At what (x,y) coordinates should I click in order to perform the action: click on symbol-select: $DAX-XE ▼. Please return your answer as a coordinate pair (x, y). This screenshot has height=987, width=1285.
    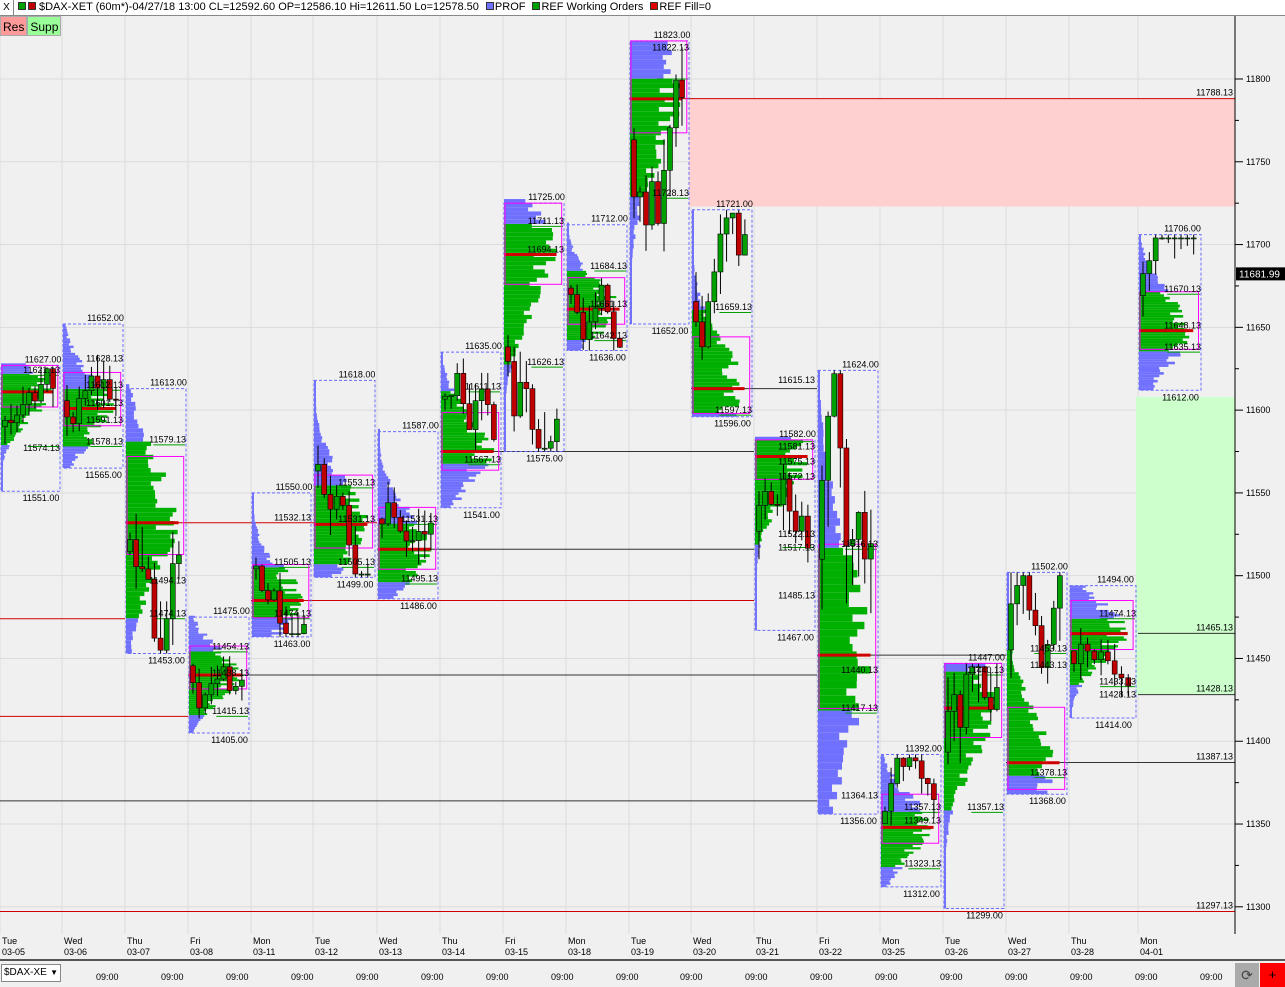
    Looking at the image, I should click on (31, 973).